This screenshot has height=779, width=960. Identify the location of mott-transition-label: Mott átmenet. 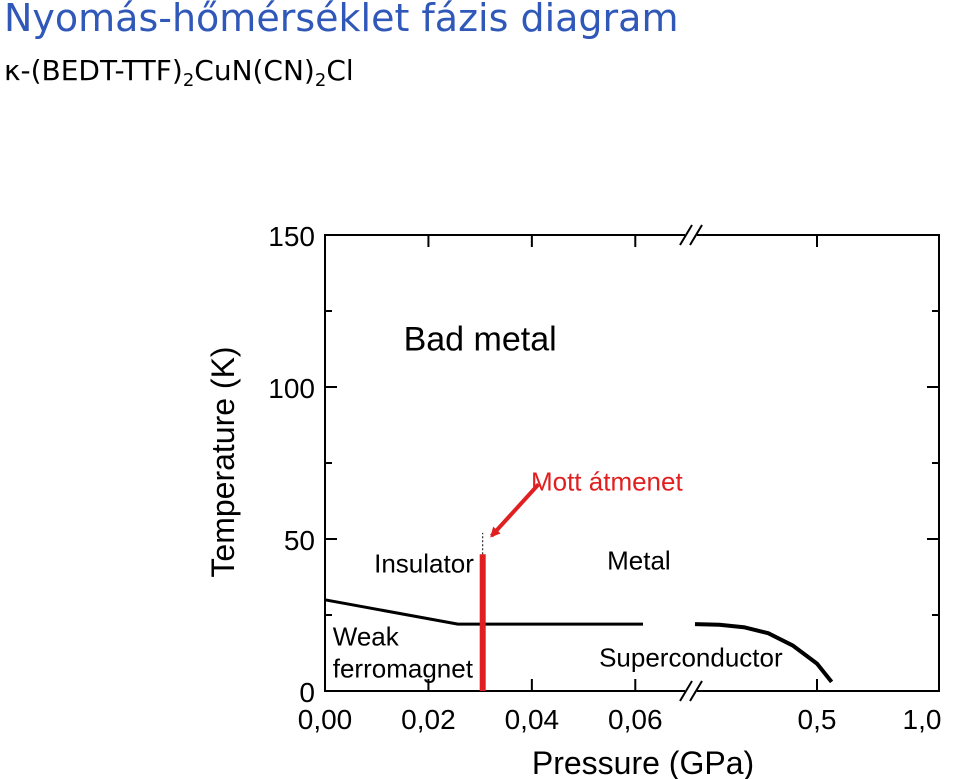
(607, 481).